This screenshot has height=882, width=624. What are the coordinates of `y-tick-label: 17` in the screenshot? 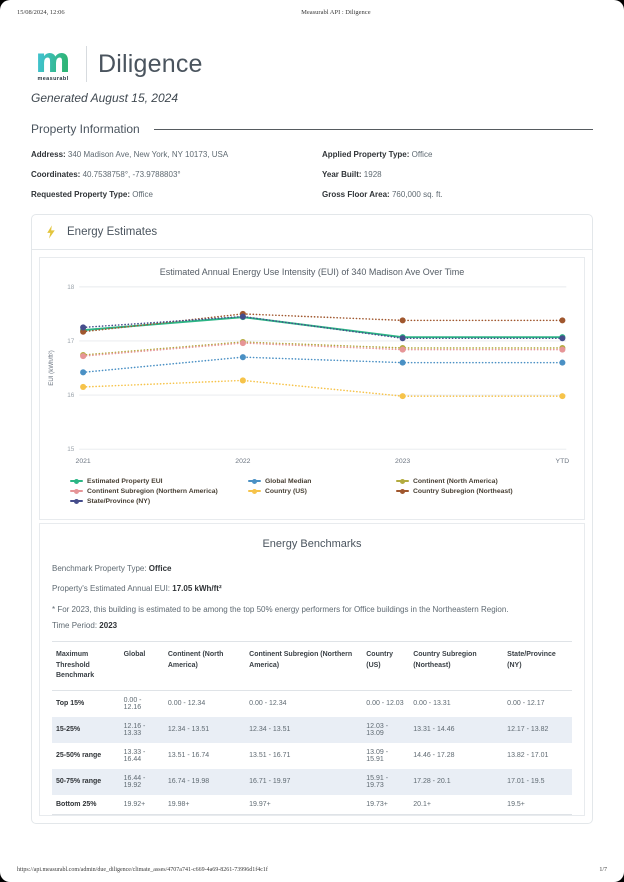 It's located at (71, 341).